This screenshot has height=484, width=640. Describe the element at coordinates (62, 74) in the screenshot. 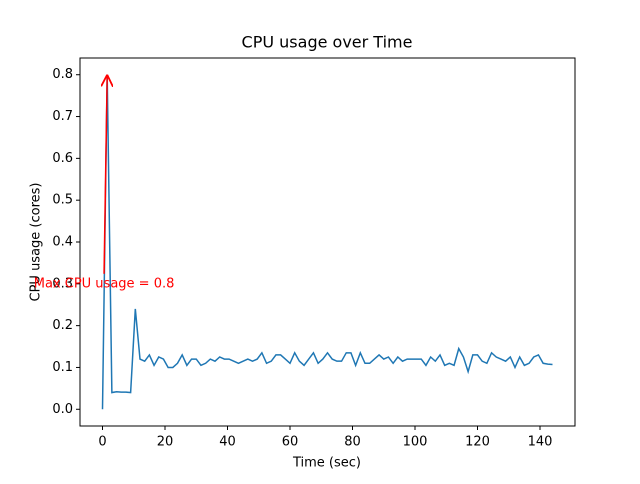

I see `y-tick-label: 0.8` at that location.